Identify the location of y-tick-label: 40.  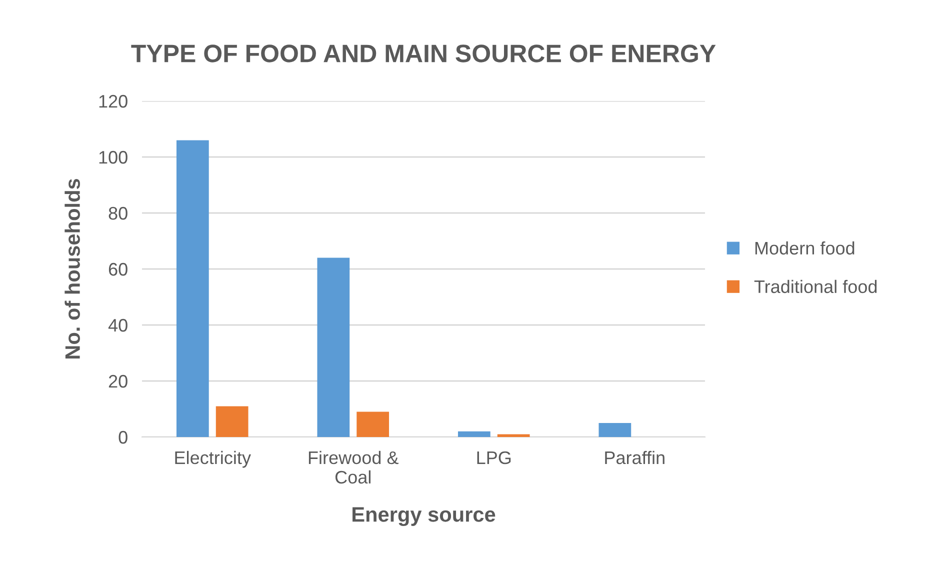
(118, 325).